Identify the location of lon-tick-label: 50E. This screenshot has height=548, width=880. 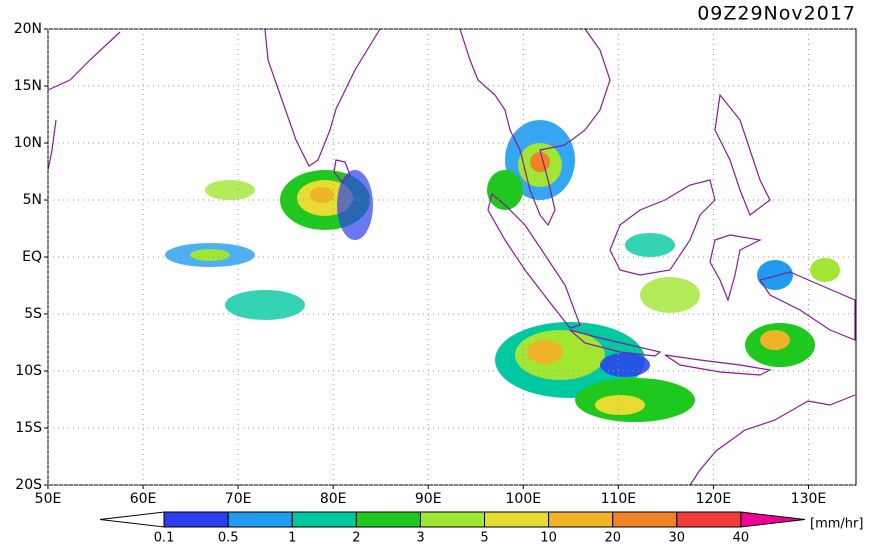
(48, 499).